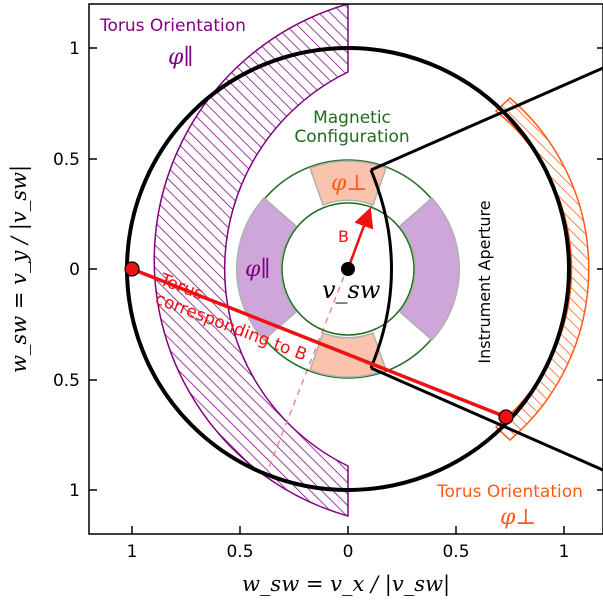  Describe the element at coordinates (132, 269) in the screenshot. I see `red-point-left` at that location.